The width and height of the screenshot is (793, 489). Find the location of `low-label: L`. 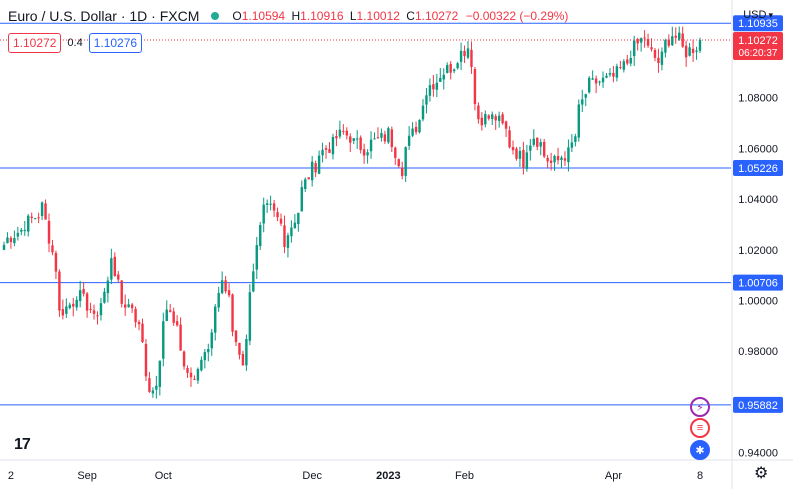

low-label: L is located at coordinates (353, 16).